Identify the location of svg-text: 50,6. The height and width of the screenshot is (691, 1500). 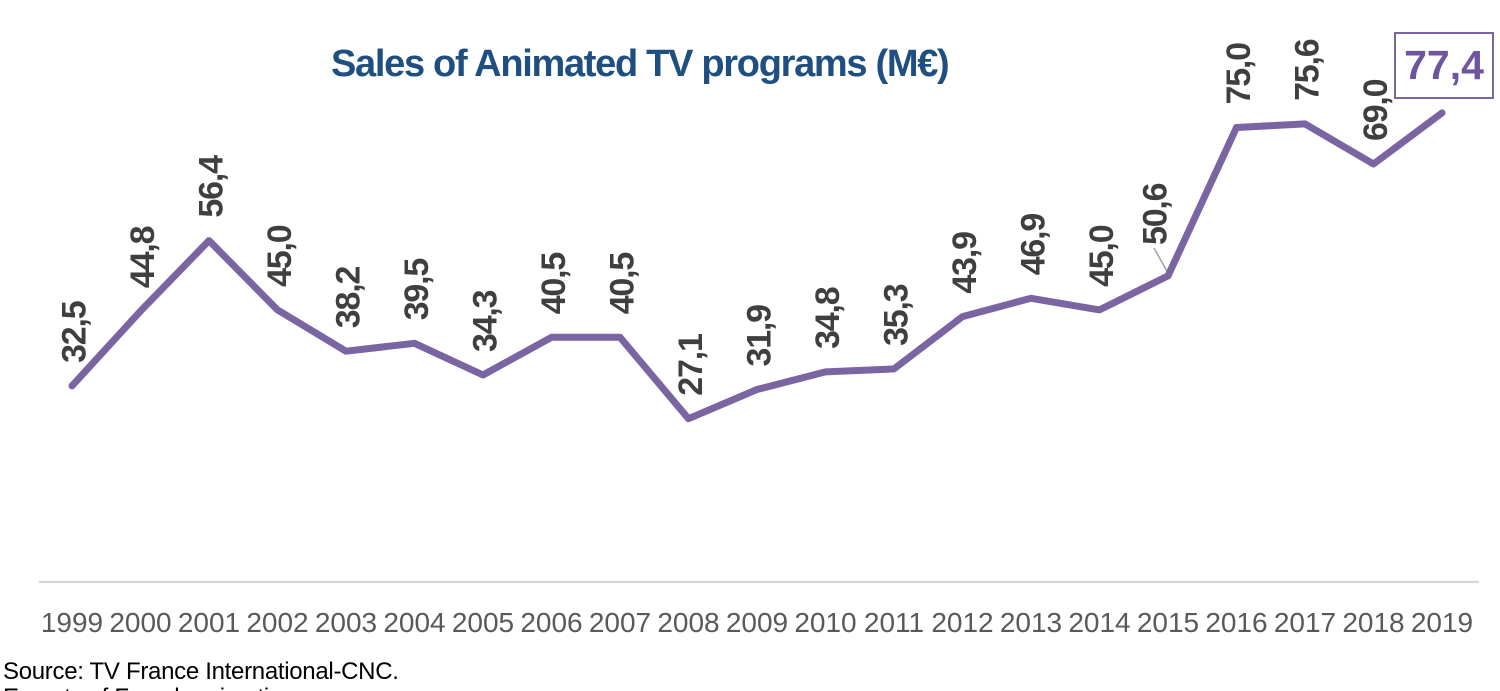
(1156, 214).